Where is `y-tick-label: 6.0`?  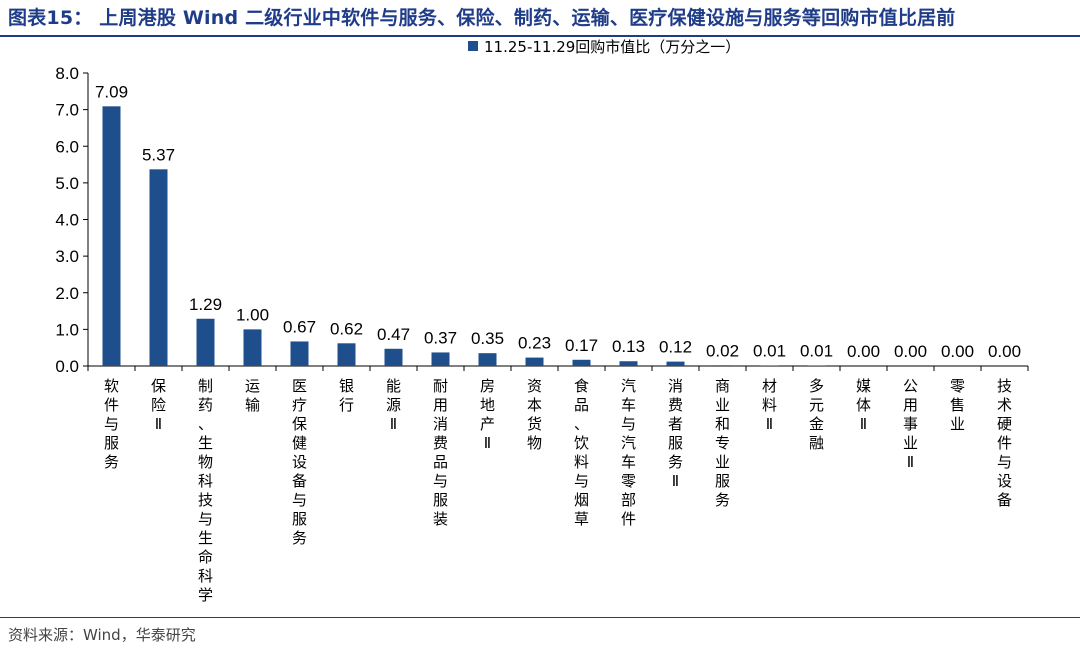 y-tick-label: 6.0 is located at coordinates (67, 146).